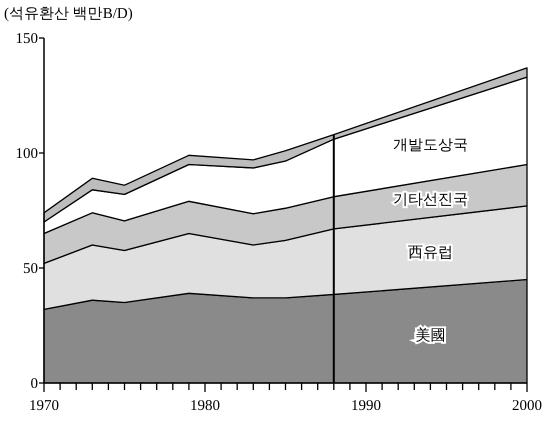 Image resolution: width=547 pixels, height=425 pixels. I want to click on y-tick-label: 100, so click(27, 154).